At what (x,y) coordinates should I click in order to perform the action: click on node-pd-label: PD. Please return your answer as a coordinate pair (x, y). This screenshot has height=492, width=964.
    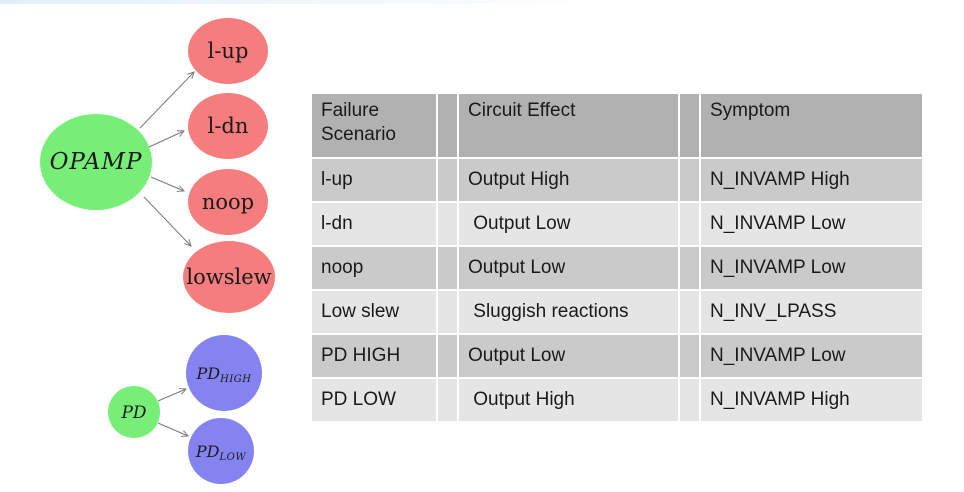
    Looking at the image, I should click on (133, 413).